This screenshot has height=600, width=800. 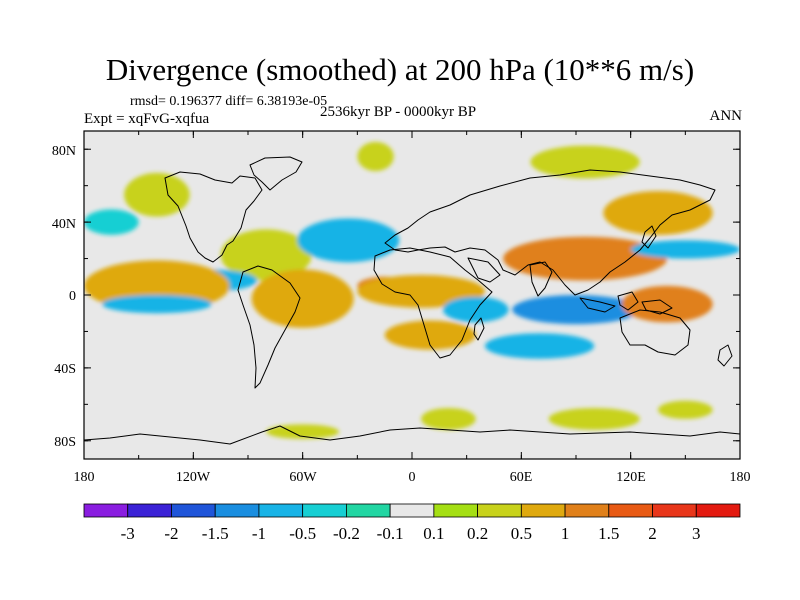 What do you see at coordinates (215, 533) in the screenshot?
I see `colorbar-label: -1.5` at bounding box center [215, 533].